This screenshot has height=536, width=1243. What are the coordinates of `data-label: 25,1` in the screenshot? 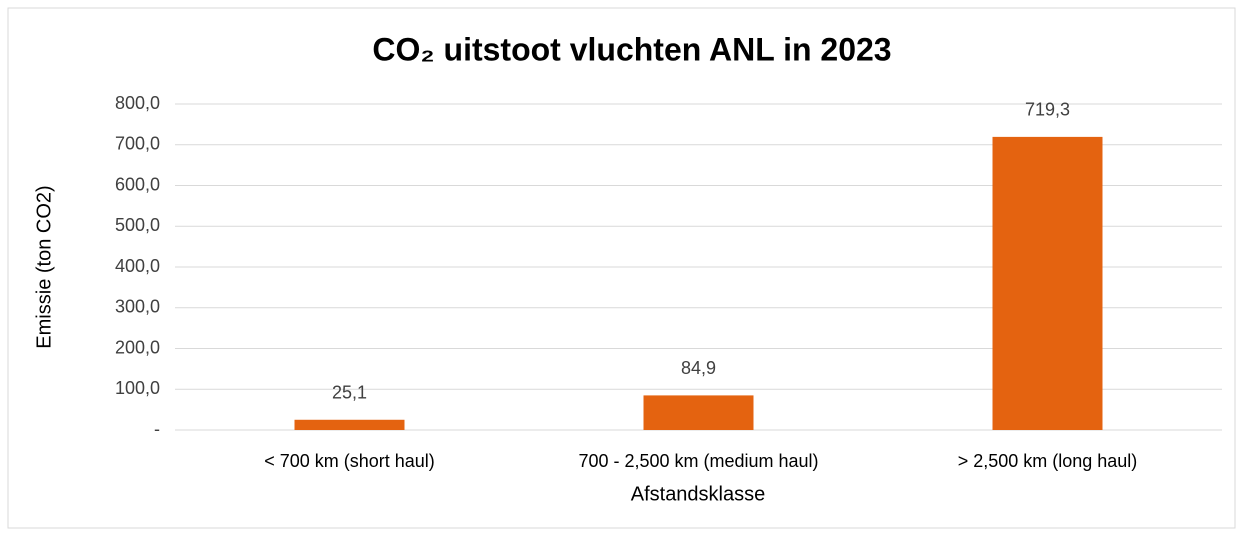 It's located at (349, 393).